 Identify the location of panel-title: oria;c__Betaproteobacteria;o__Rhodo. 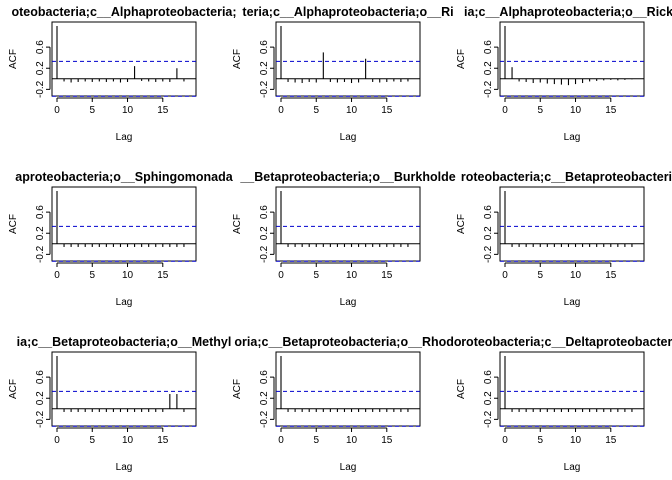
(348, 342).